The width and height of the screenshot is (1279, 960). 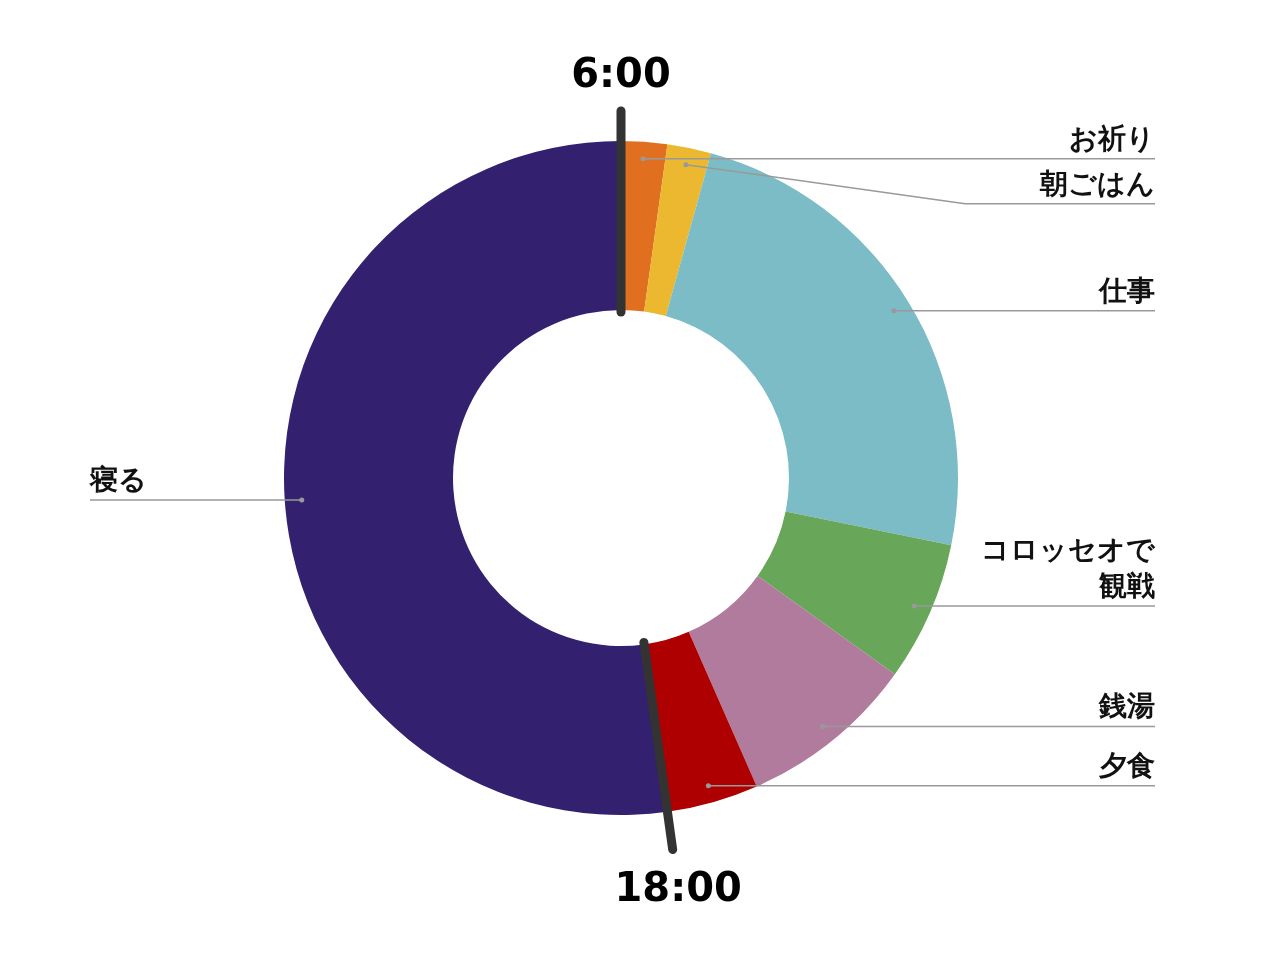 I want to click on slice-label: 銭湯, so click(x=1126, y=706).